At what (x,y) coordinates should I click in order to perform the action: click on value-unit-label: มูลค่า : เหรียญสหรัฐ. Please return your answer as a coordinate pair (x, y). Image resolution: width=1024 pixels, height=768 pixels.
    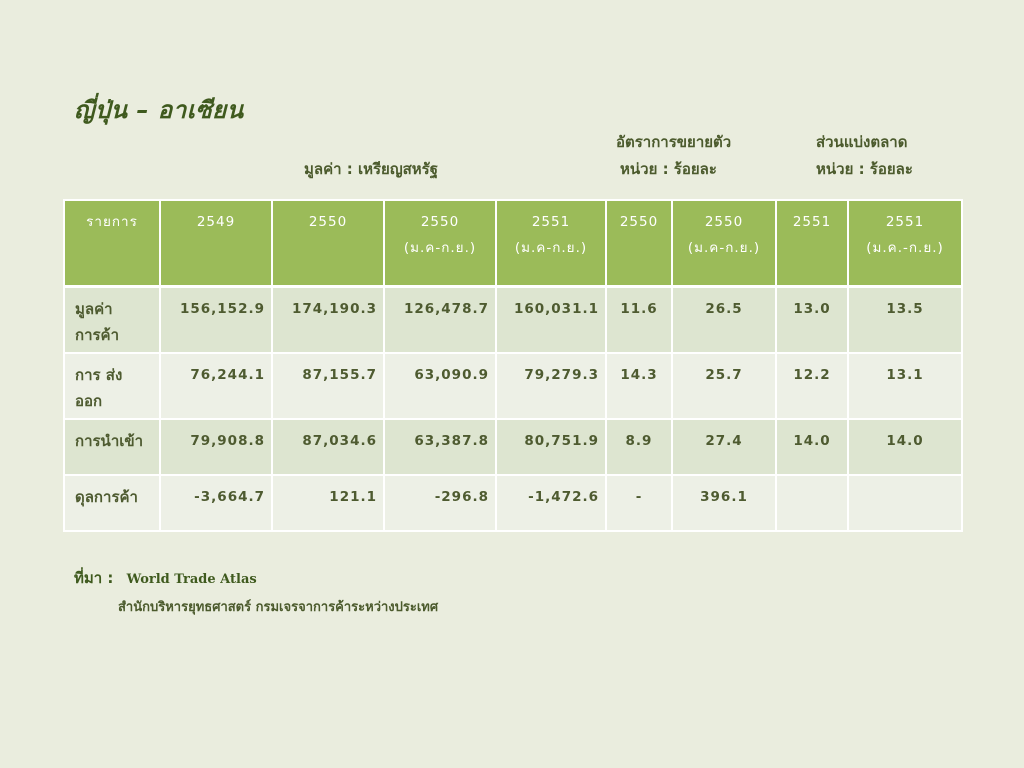
    Looking at the image, I should click on (371, 169).